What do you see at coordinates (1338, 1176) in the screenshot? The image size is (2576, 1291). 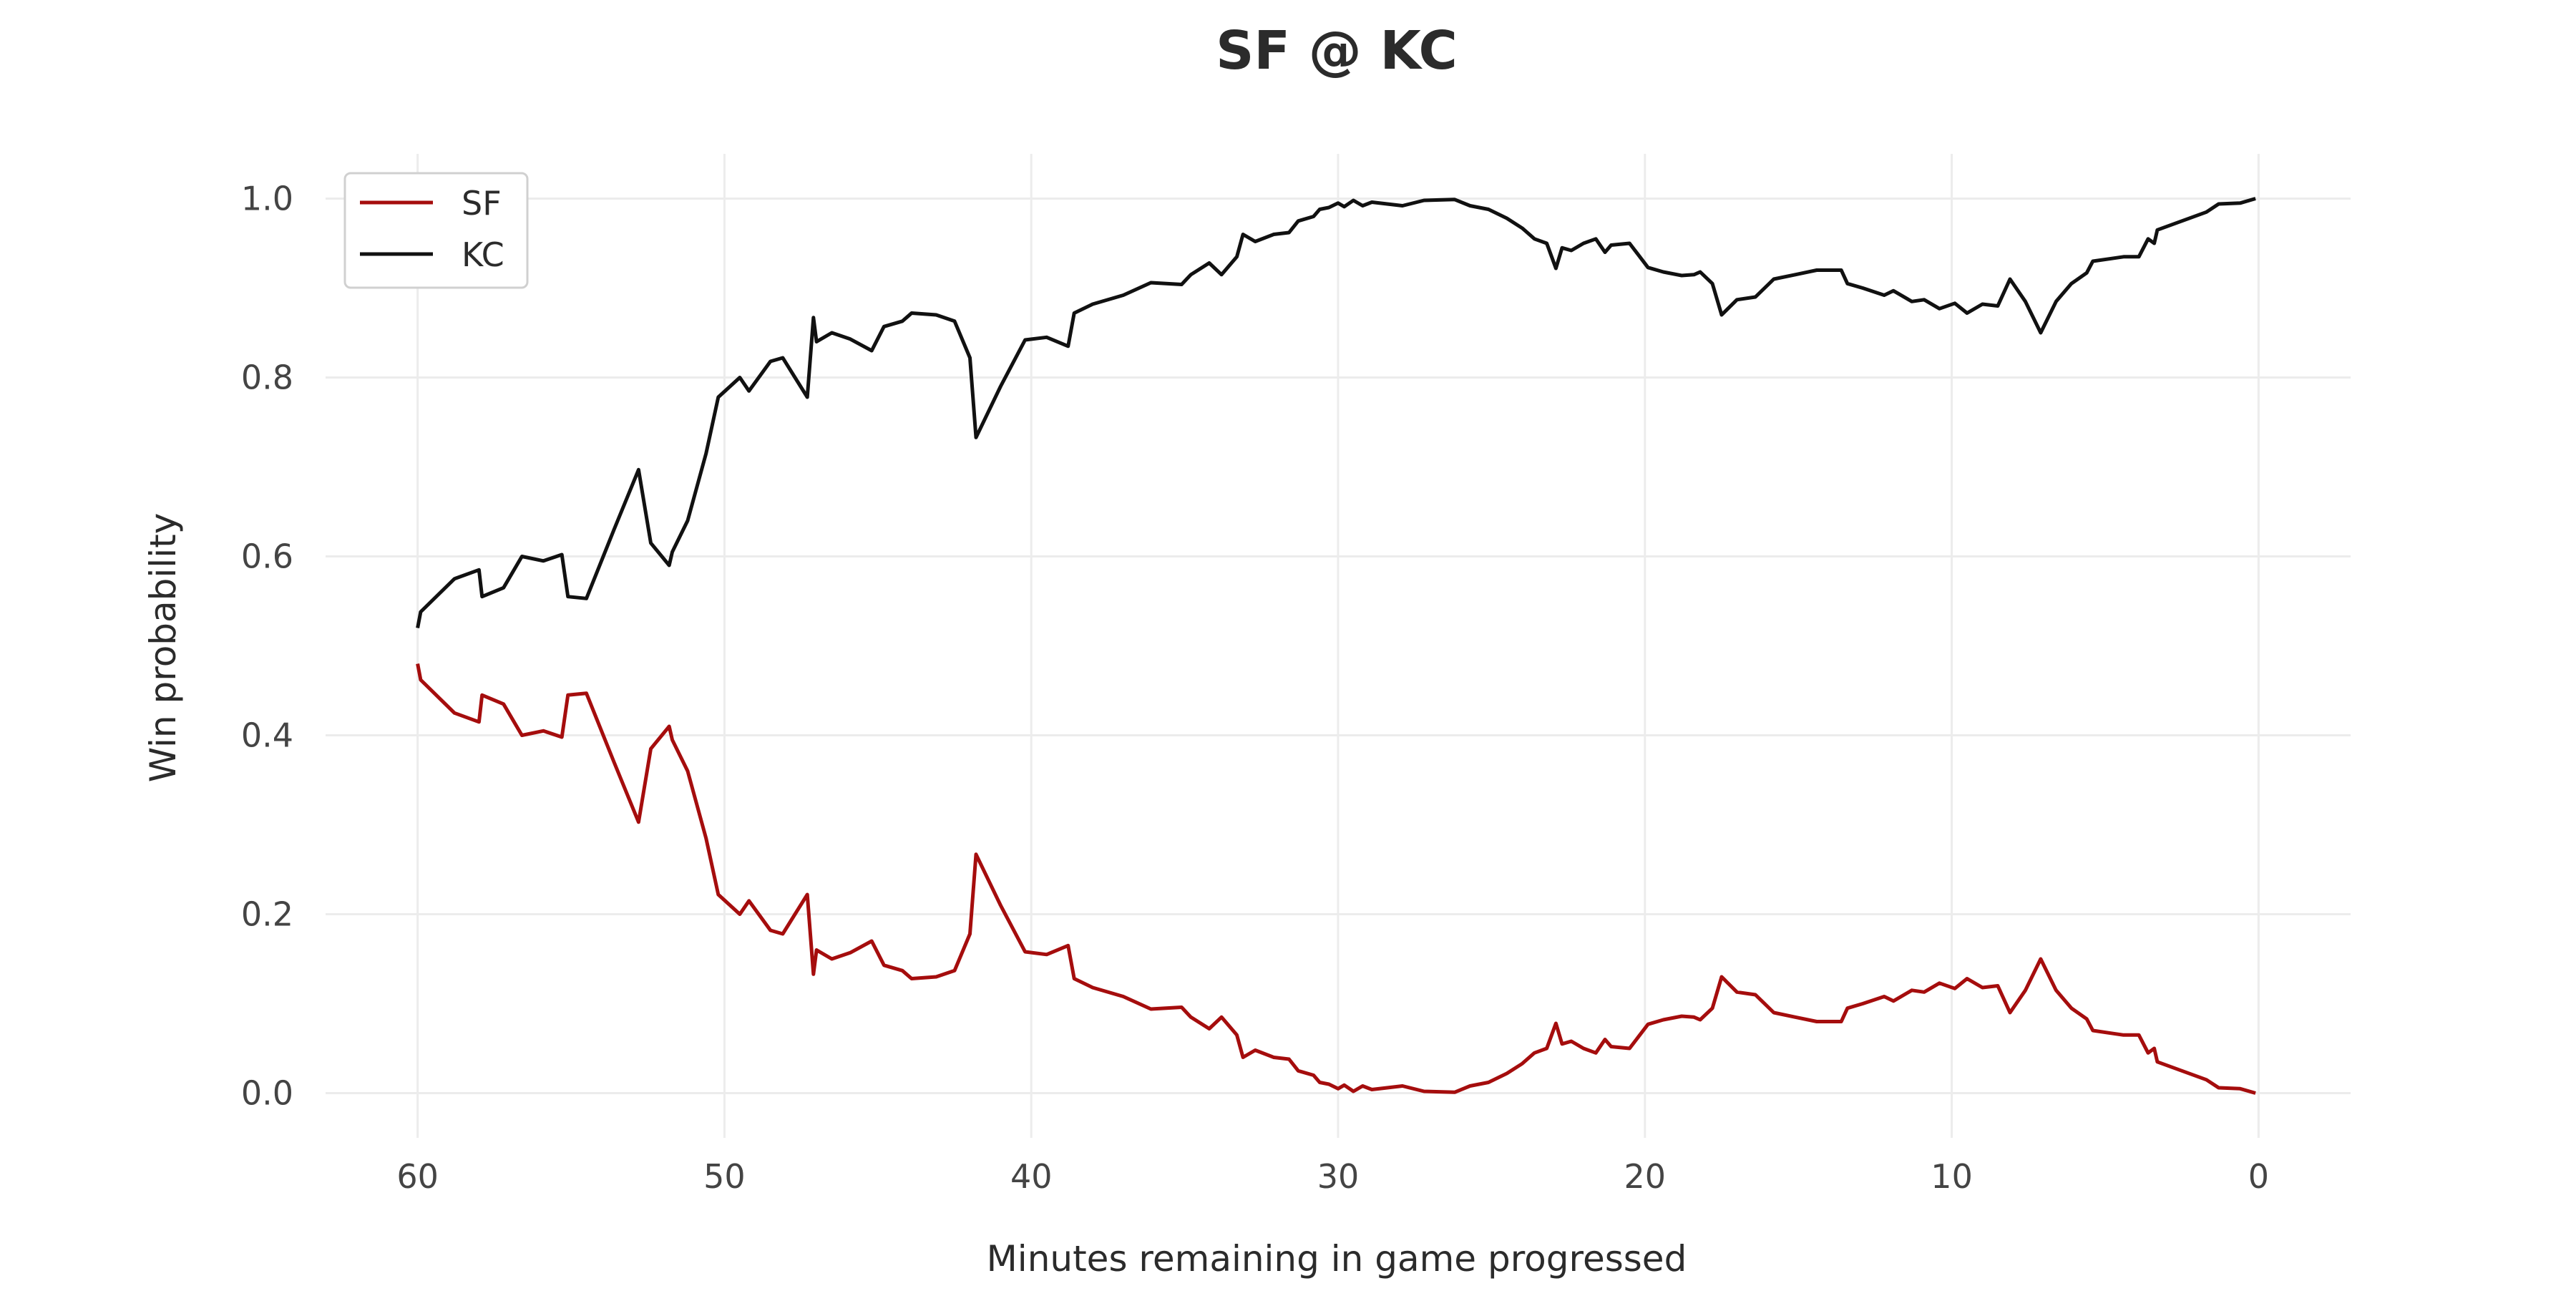 I see `x-tick-label: 30` at bounding box center [1338, 1176].